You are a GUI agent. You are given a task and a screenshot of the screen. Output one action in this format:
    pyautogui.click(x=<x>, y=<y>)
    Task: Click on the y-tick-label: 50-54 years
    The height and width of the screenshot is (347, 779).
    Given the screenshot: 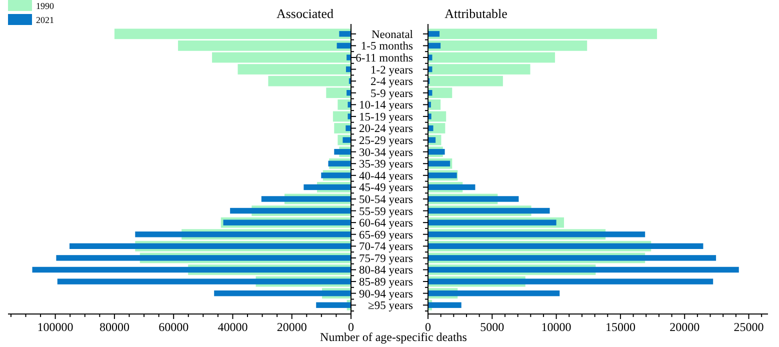 What is the action you would take?
    pyautogui.click(x=386, y=200)
    